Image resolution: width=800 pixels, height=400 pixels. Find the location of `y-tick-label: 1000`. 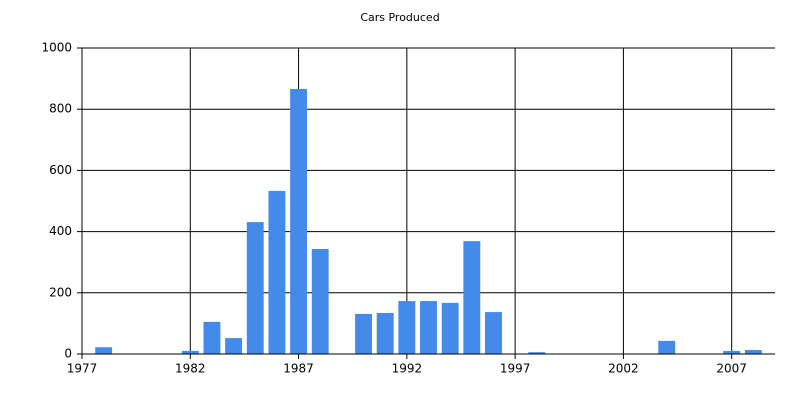

y-tick-label: 1000 is located at coordinates (56, 48).